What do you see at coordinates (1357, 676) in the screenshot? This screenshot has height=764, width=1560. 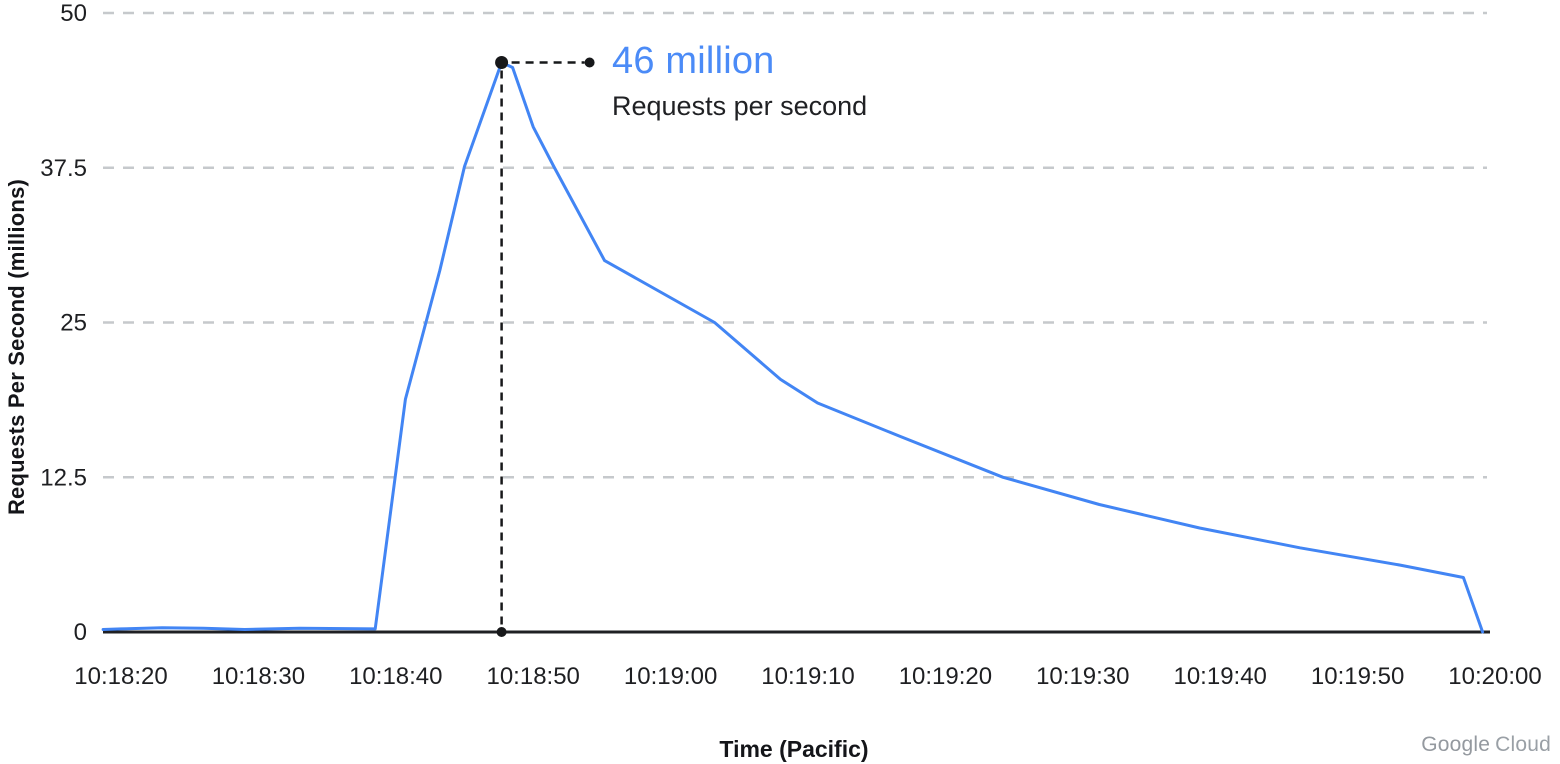 I see `x-tick-label: 10:19:50` at bounding box center [1357, 676].